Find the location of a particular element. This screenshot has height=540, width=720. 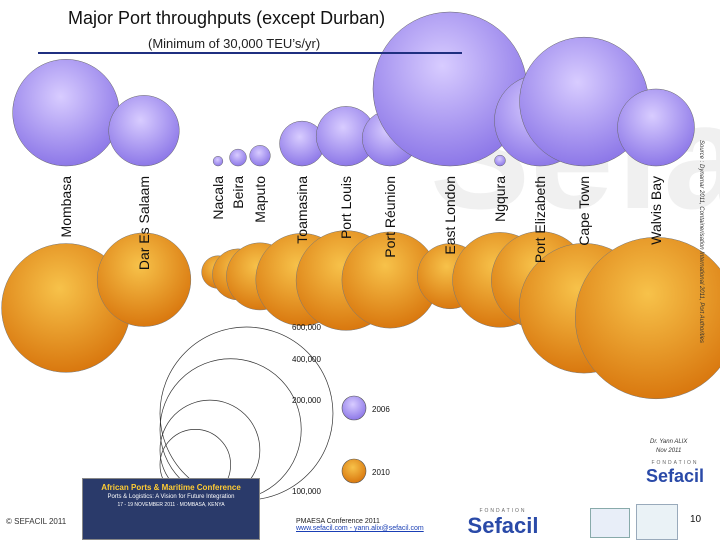

scale-circle is located at coordinates (246, 413).